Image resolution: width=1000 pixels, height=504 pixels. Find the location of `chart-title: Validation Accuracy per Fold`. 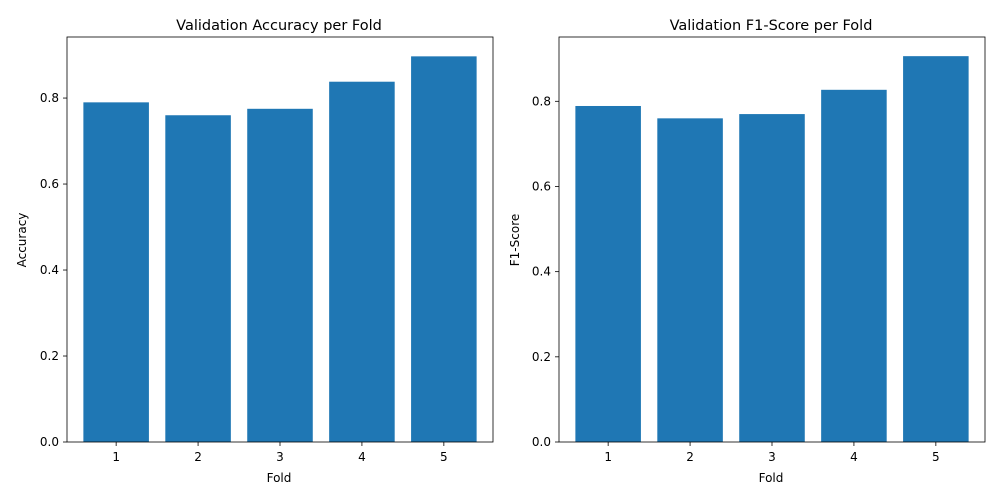

chart-title: Validation Accuracy per Fold is located at coordinates (279, 26).